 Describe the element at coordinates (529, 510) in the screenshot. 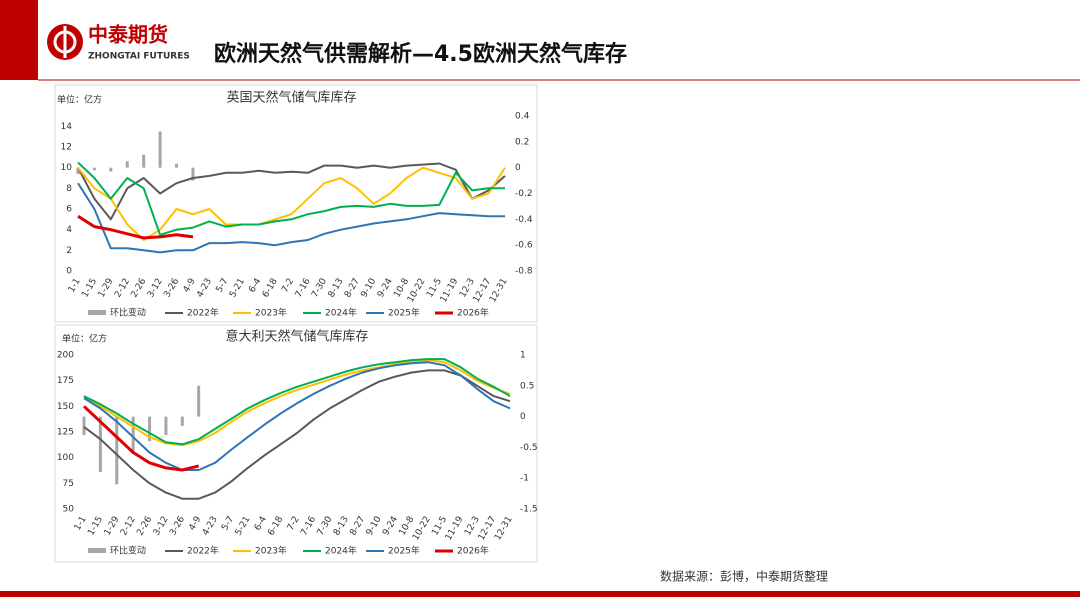

I see `y2-tick-label: -1.5` at that location.